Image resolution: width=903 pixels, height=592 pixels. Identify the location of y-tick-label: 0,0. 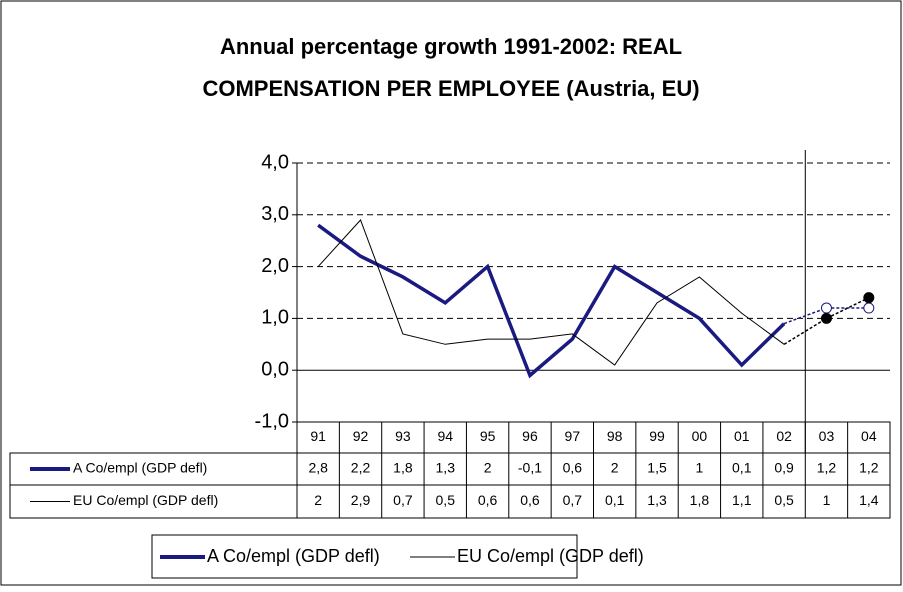
(275, 369).